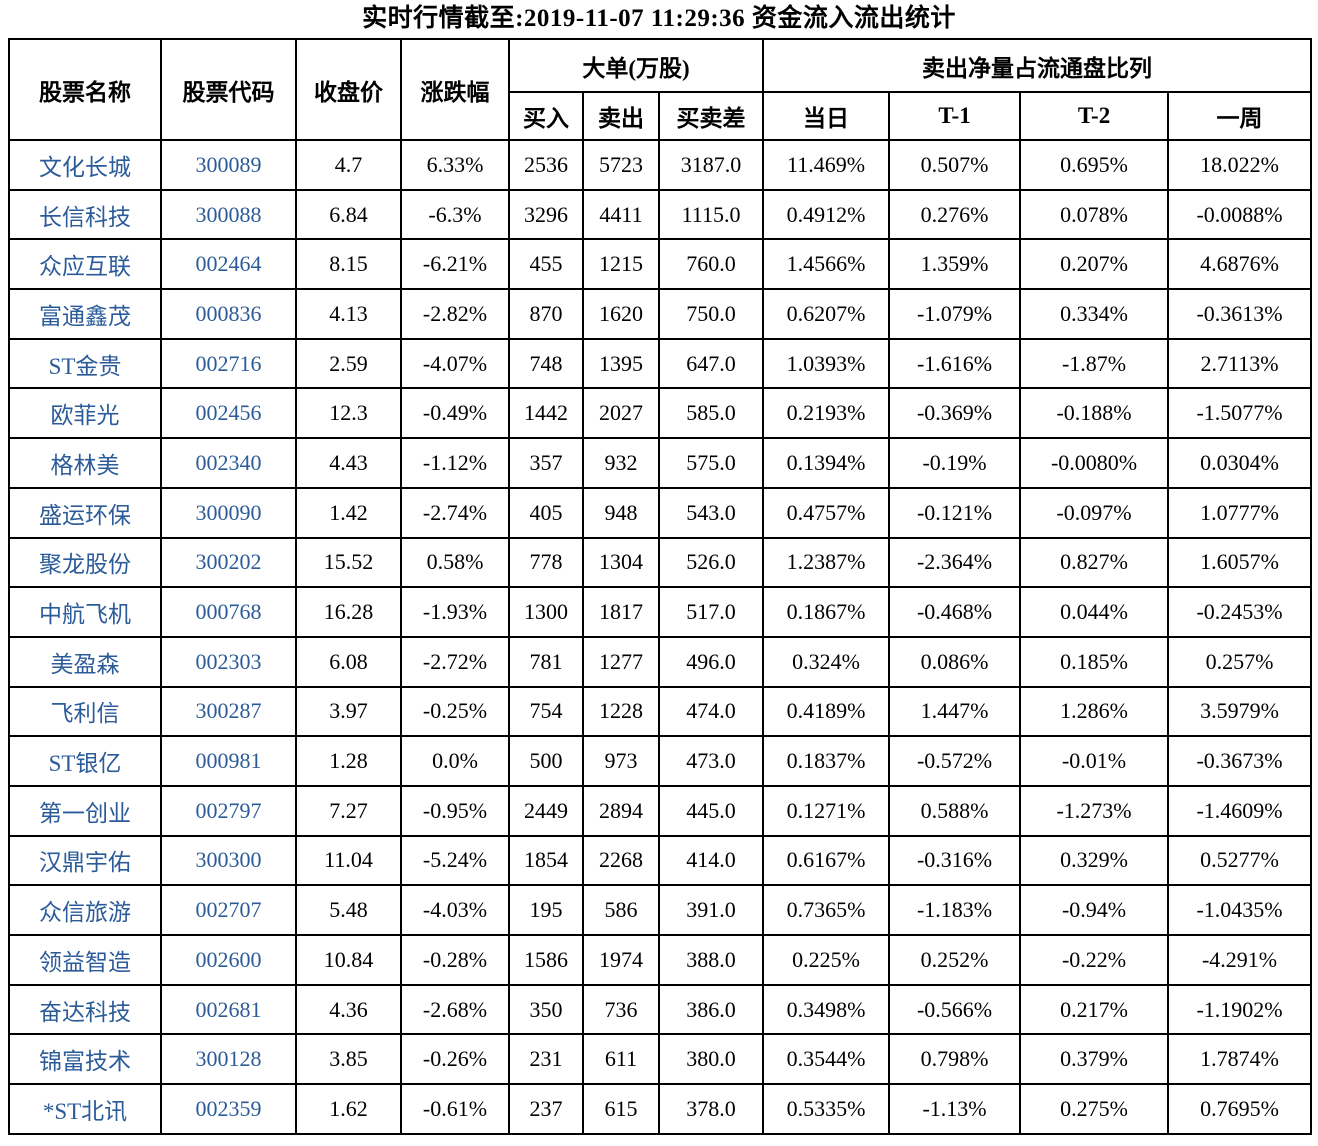 Image resolution: width=1318 pixels, height=1146 pixels. Describe the element at coordinates (711, 165) in the screenshot. I see `buy-sell-diff-cell: 3187.0` at that location.